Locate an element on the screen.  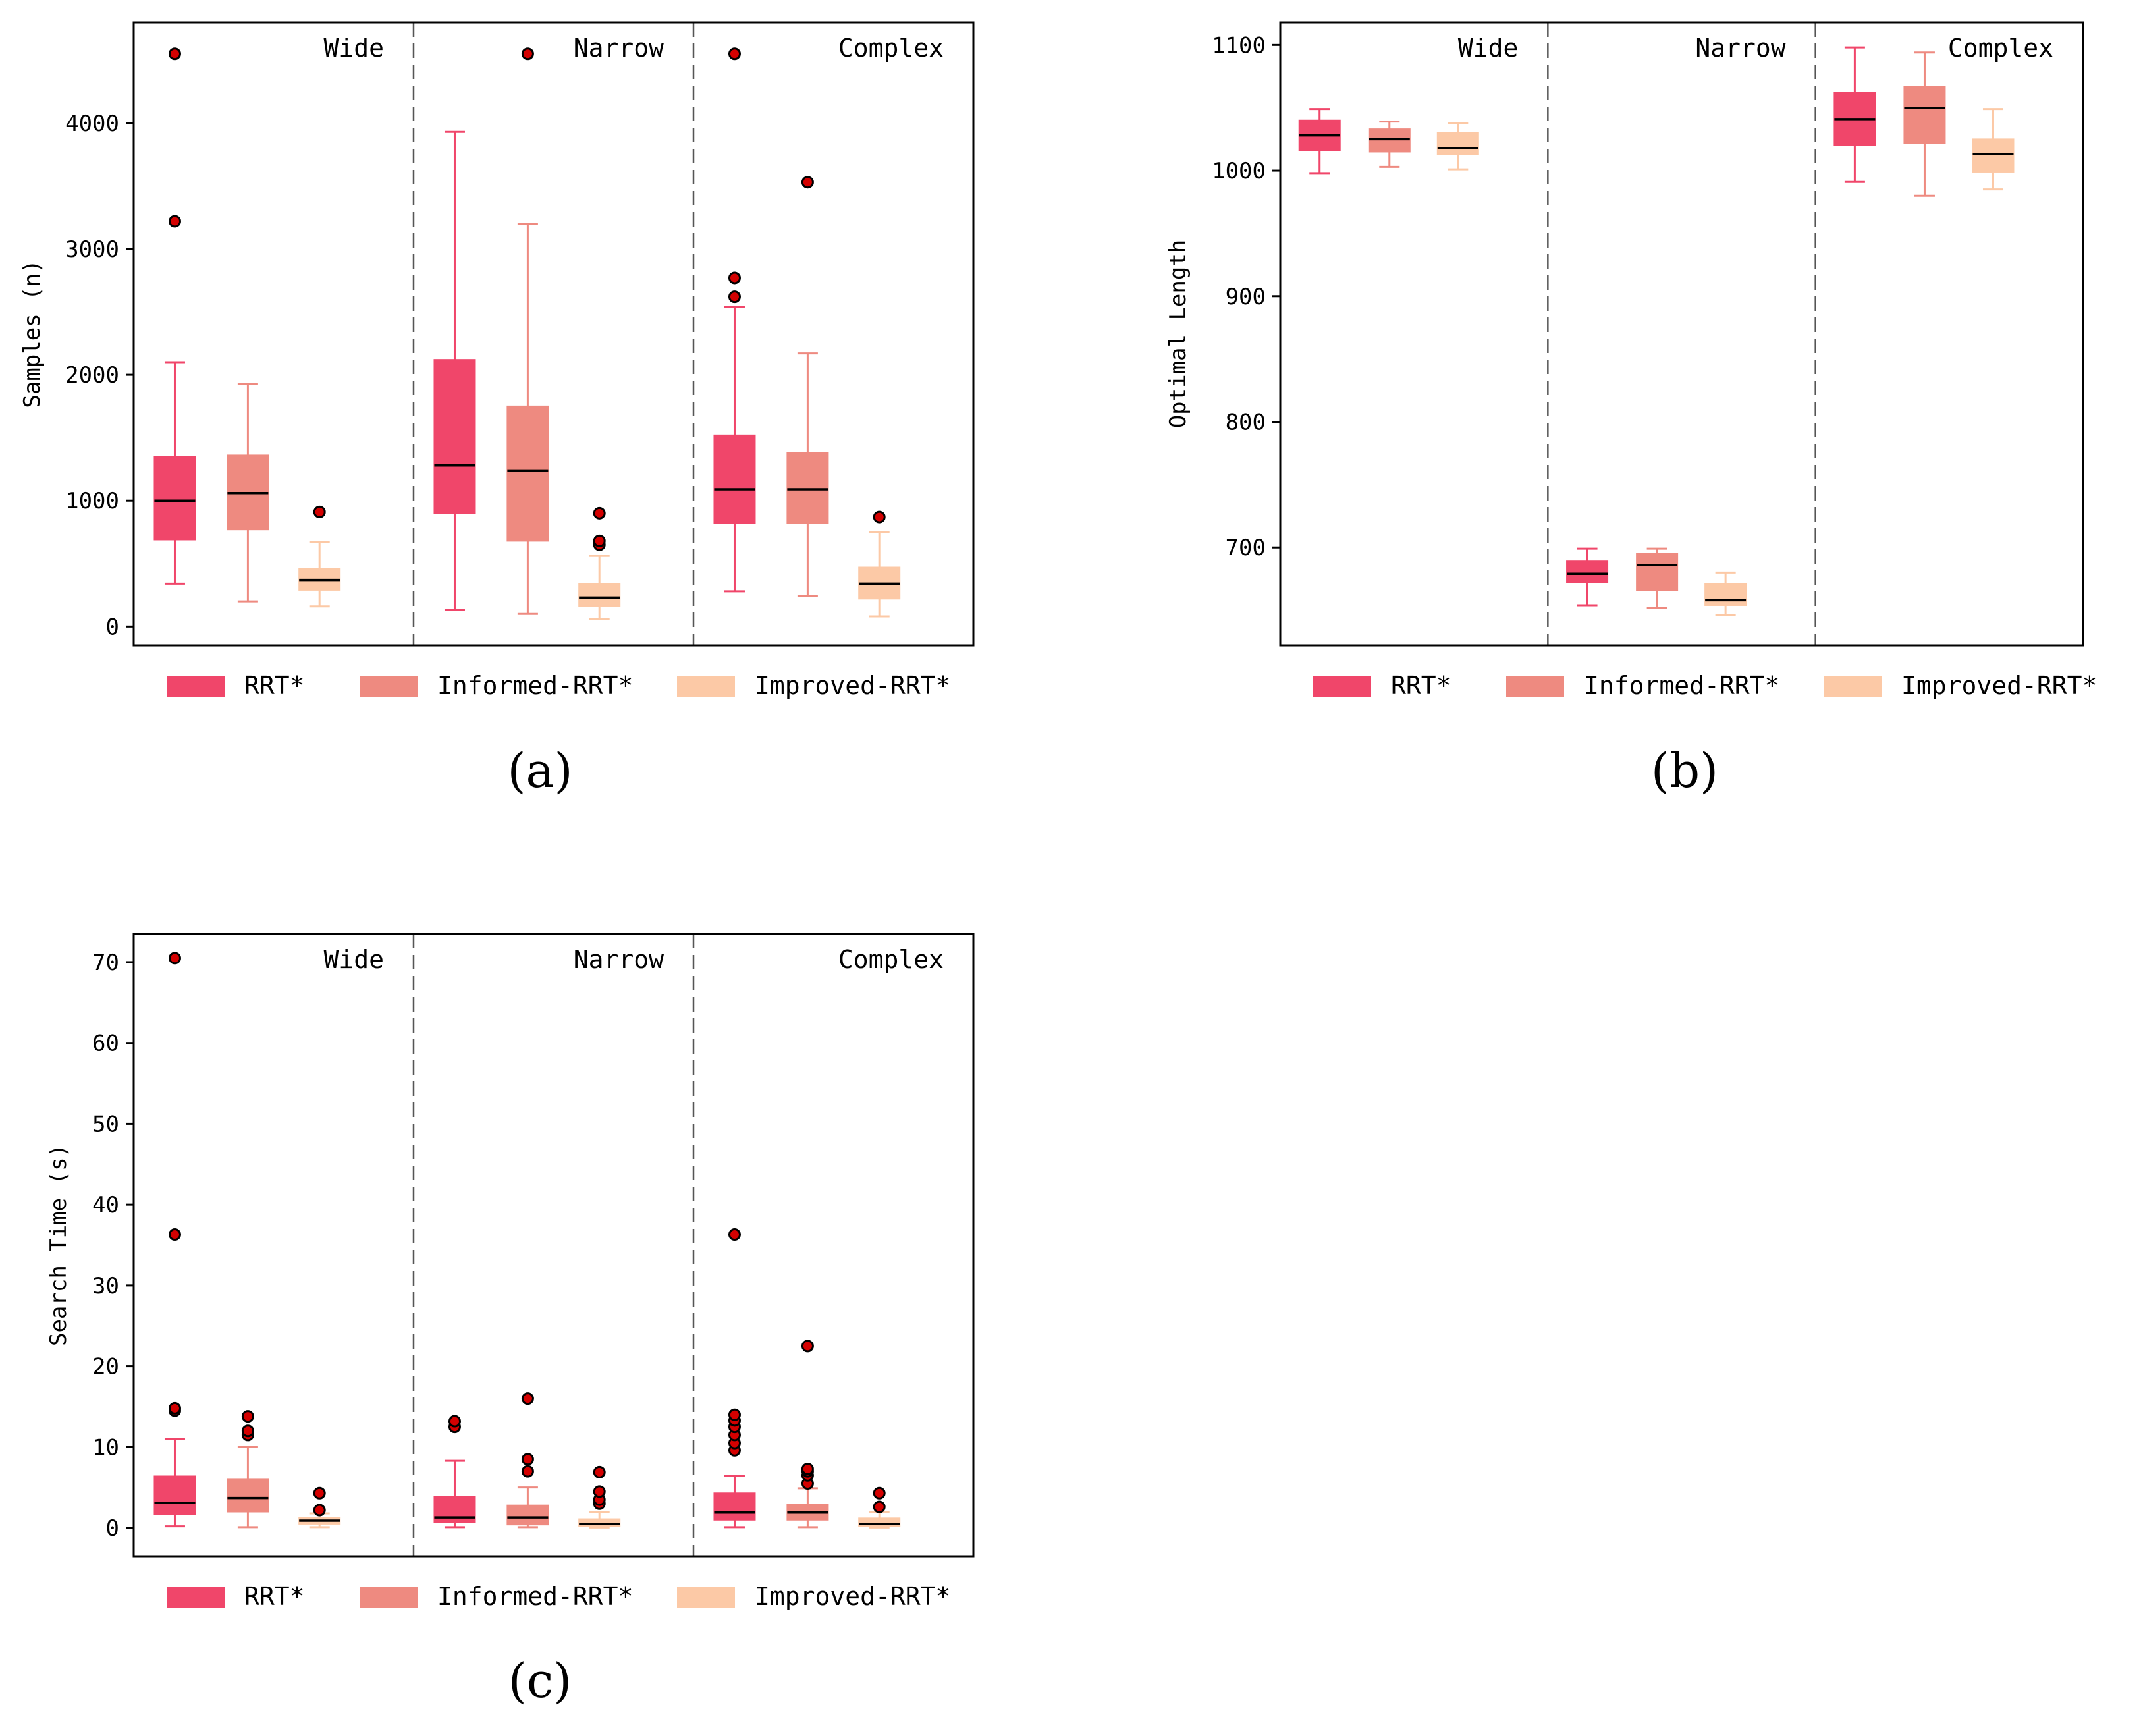
y-tick-label: 40 is located at coordinates (105, 1205).